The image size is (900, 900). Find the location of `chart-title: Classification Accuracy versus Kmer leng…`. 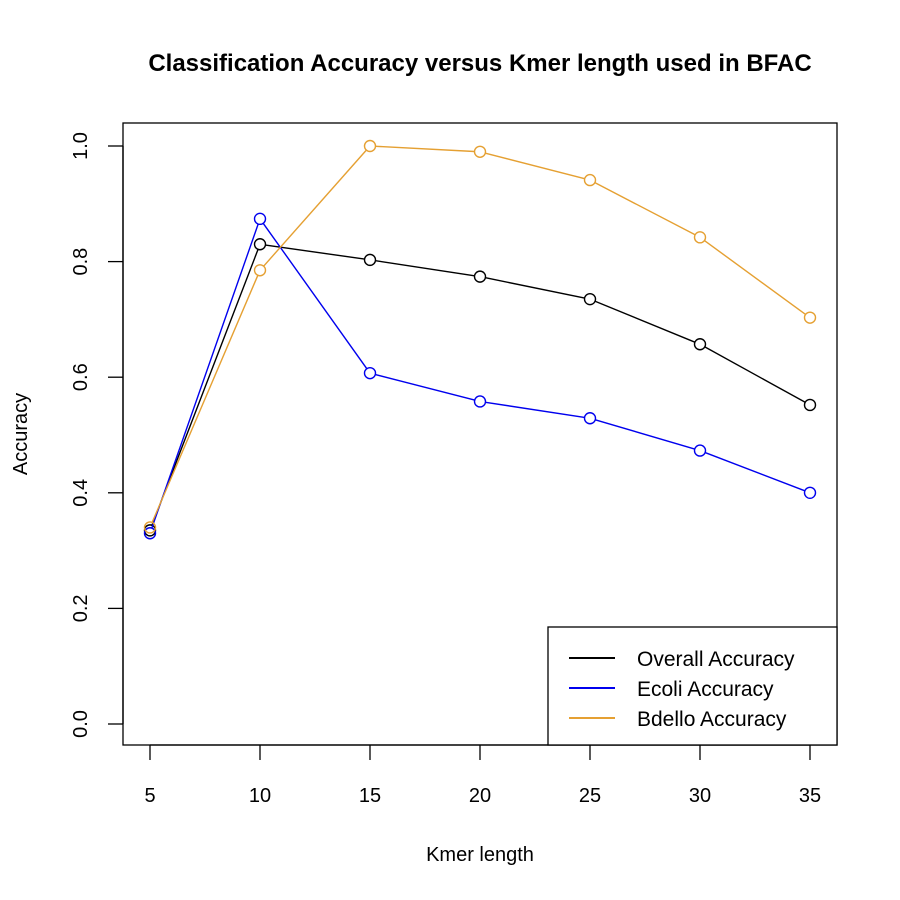

chart-title: Classification Accuracy versus Kmer leng… is located at coordinates (479, 63).